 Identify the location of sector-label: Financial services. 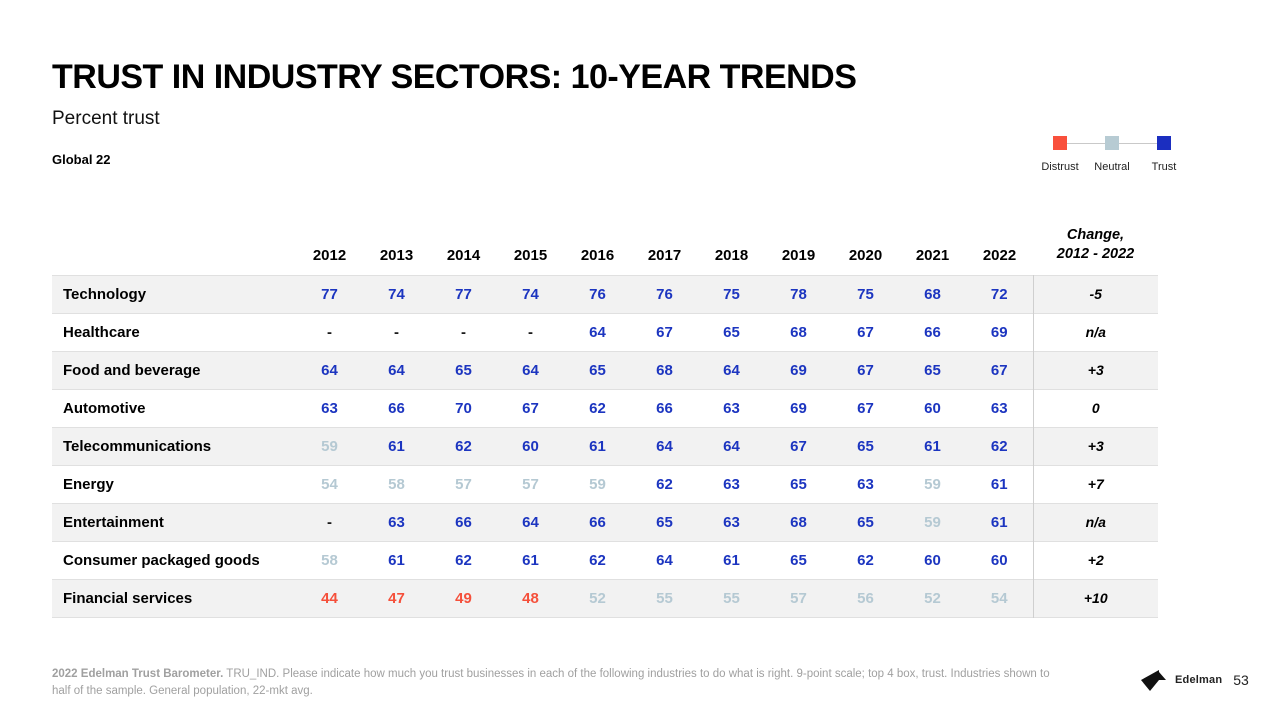
(128, 598).